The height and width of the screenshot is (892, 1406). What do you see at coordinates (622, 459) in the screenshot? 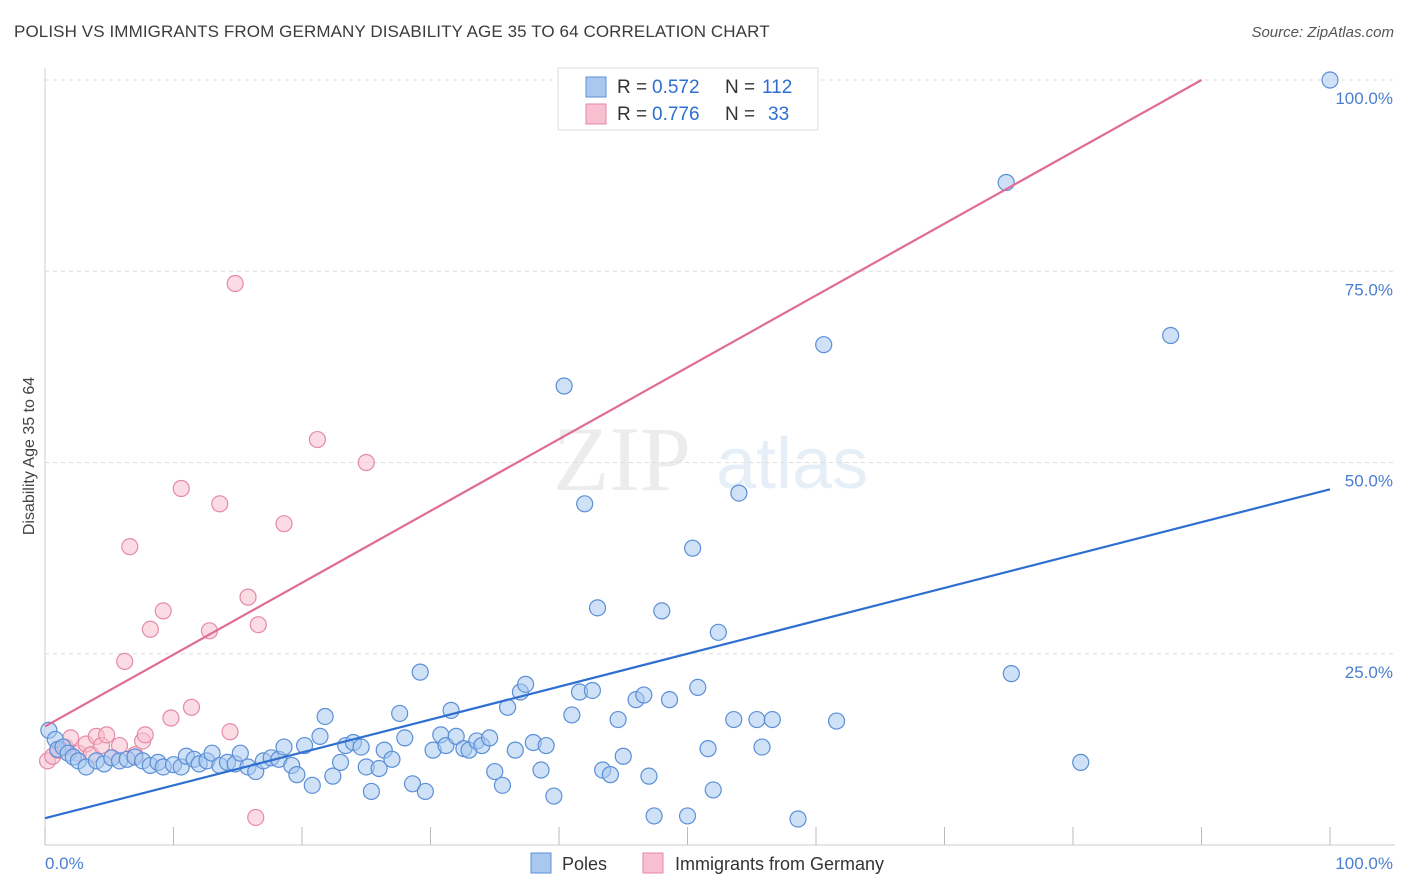
I see `watermark-zip: ZIP` at bounding box center [622, 459].